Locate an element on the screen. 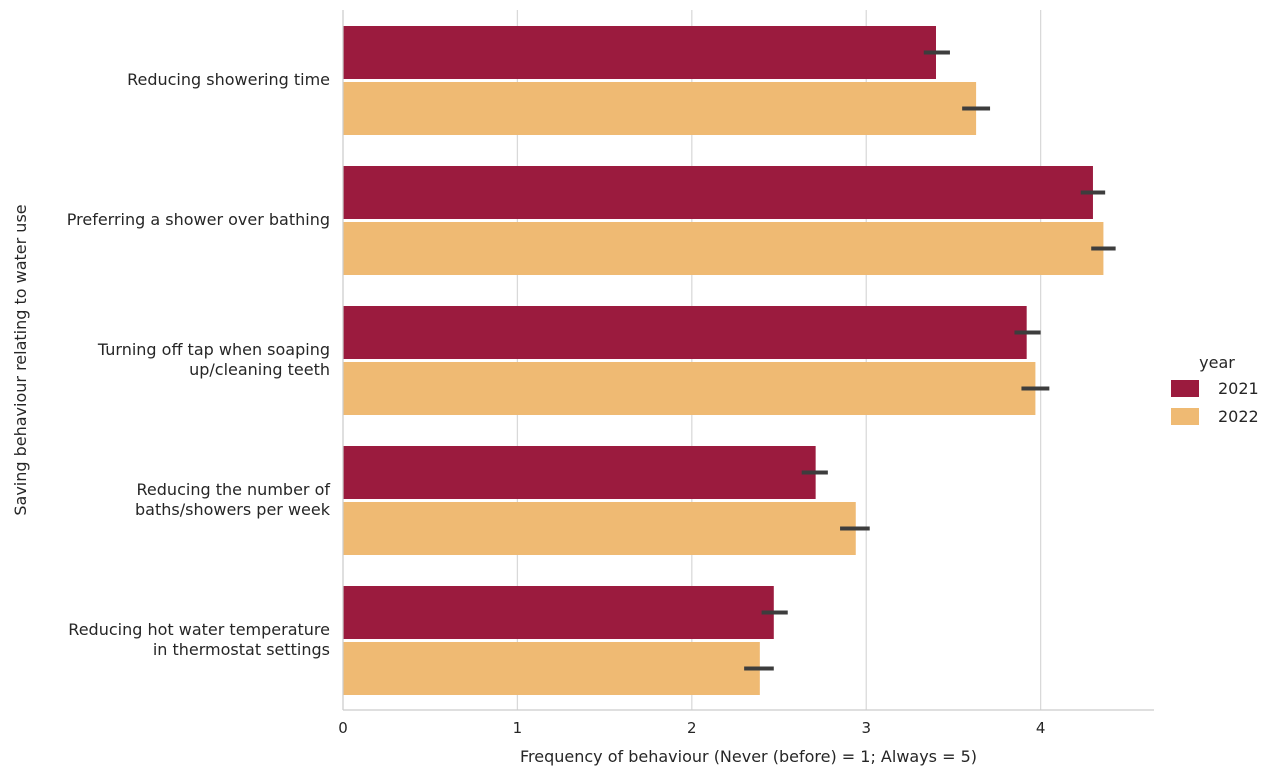  category-label: Reducing hot water temperature is located at coordinates (199, 629).